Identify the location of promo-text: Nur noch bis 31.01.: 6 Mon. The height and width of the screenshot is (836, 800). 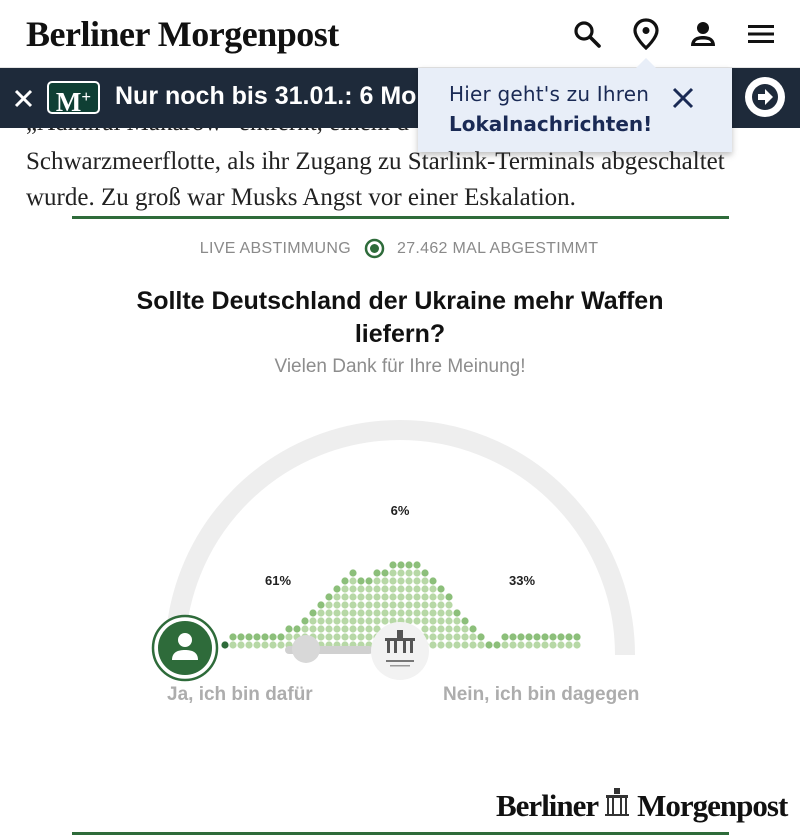
(273, 96).